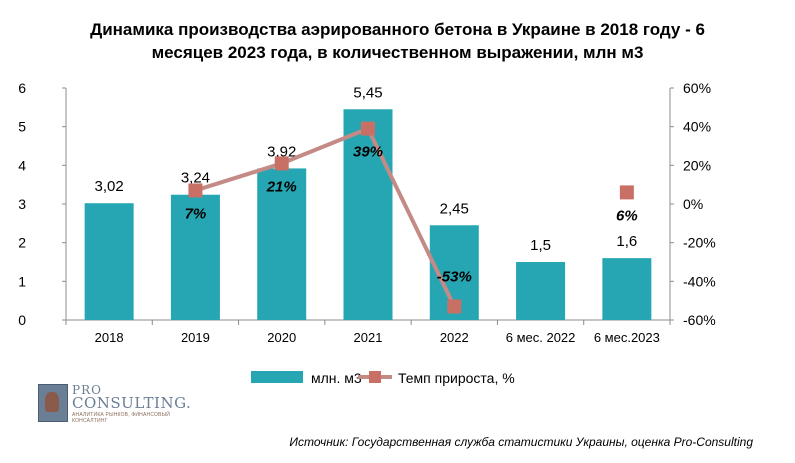 The height and width of the screenshot is (463, 795). Describe the element at coordinates (699, 281) in the screenshot. I see `y-right-tick-label: -40%` at that location.